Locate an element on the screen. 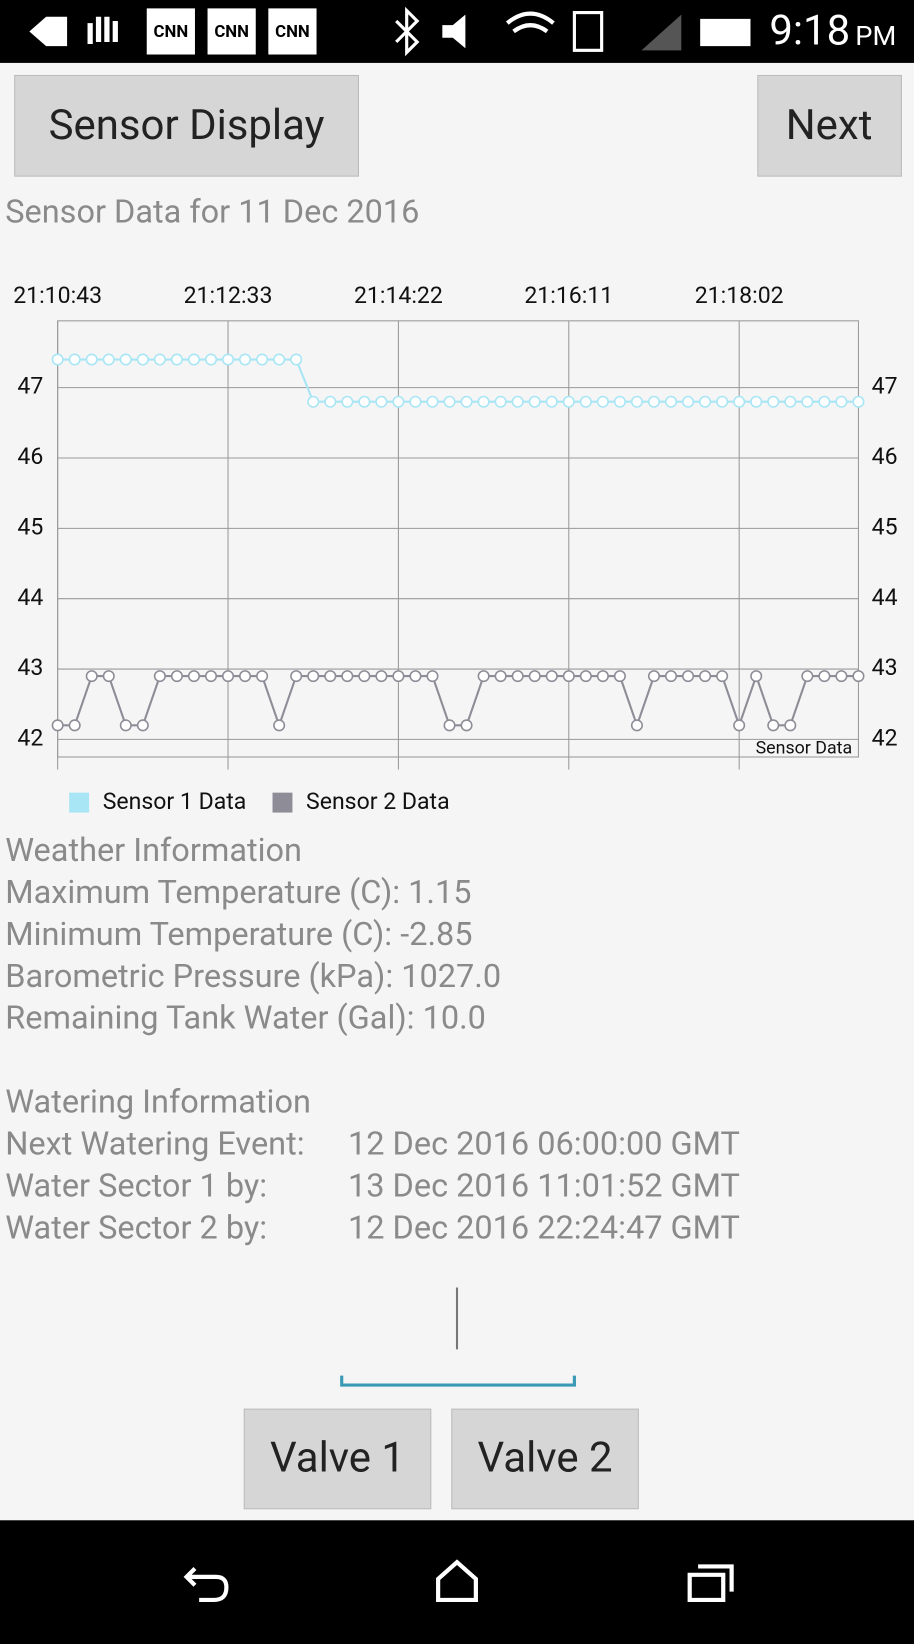  button-label: Valve 2 is located at coordinates (545, 1458).